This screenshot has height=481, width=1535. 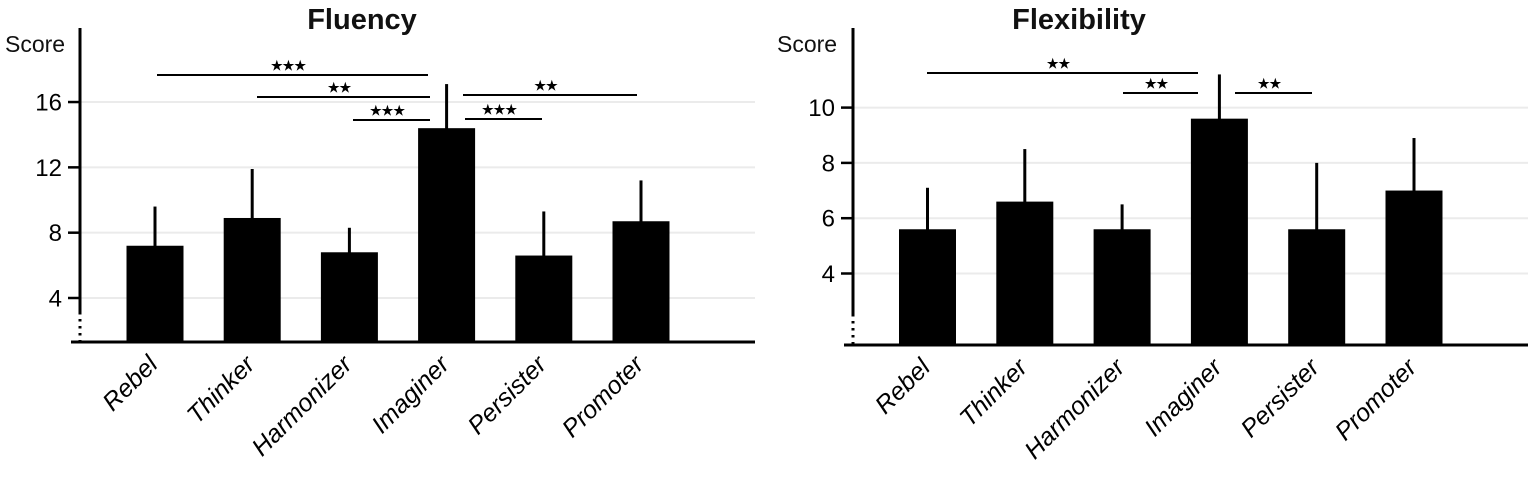 I want to click on fluency-bar-thinker, so click(x=252, y=279).